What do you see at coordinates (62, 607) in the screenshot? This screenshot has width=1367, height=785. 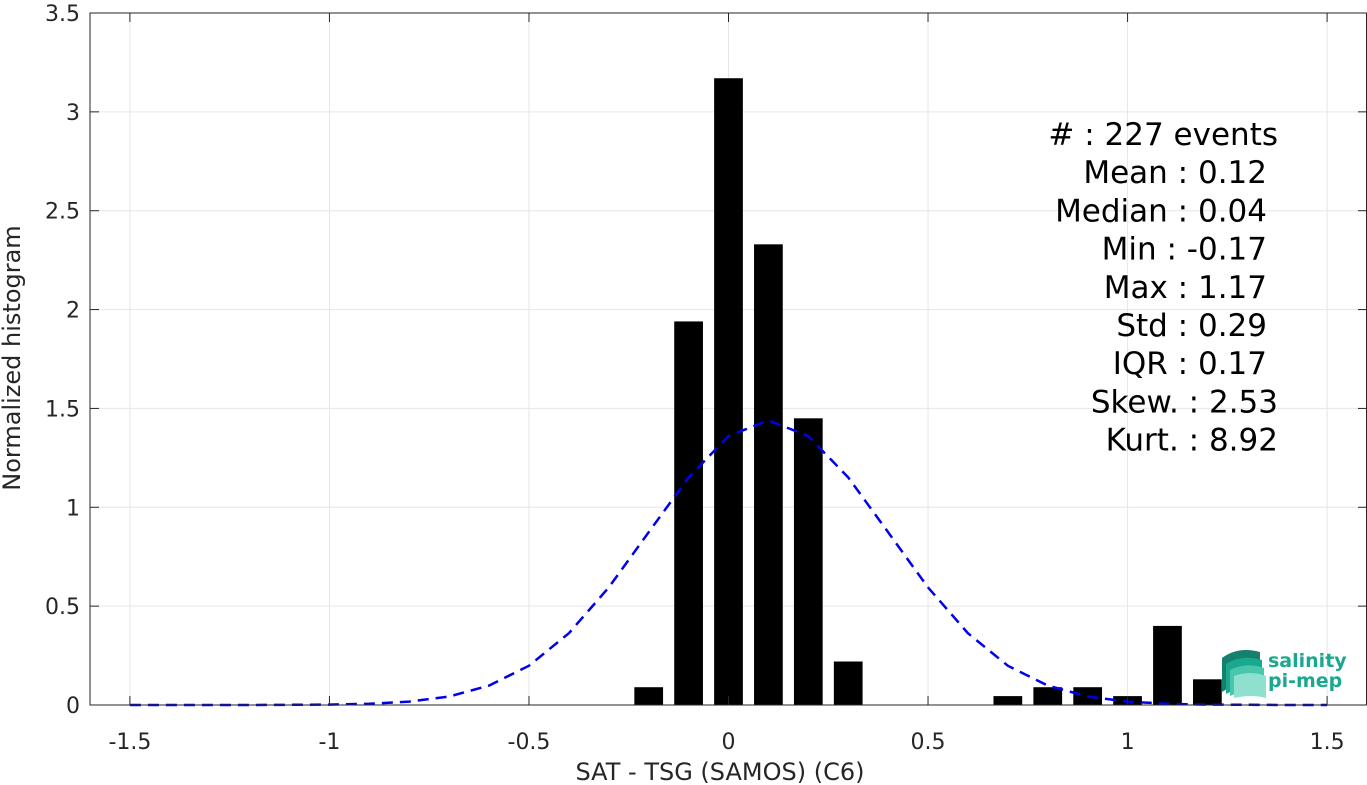 I see `y-tick-label: 0.5` at bounding box center [62, 607].